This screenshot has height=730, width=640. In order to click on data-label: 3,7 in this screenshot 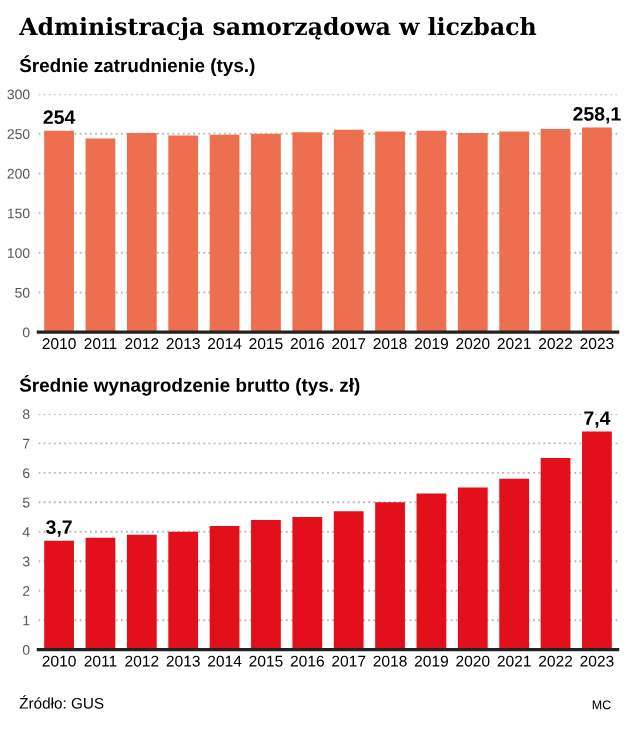, I will do `click(59, 528)`.